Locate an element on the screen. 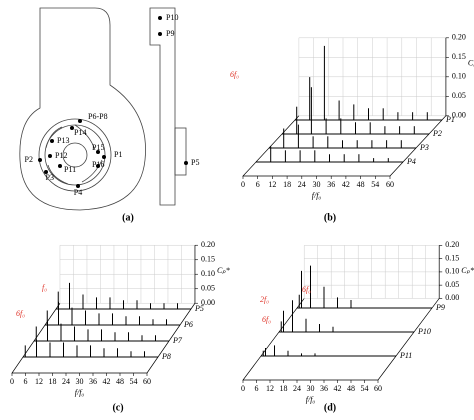 The height and width of the screenshot is (420, 474). blades is located at coordinates (74, 154).